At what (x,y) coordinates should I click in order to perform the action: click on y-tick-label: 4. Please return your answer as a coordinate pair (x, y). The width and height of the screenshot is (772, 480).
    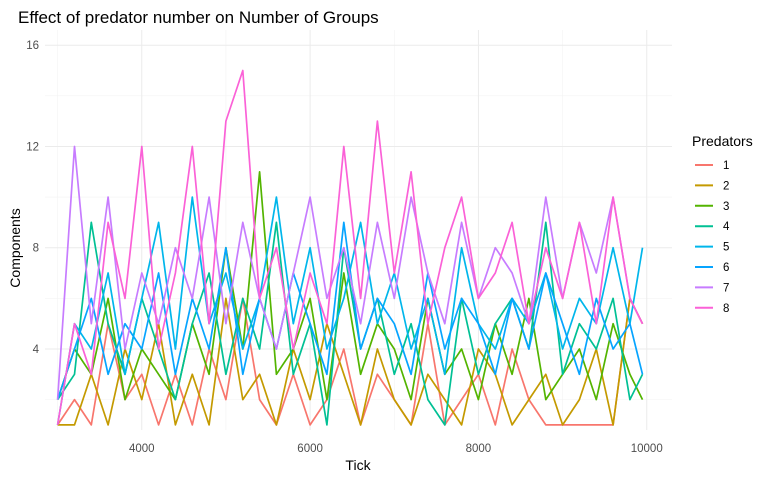
    Looking at the image, I should click on (36, 350).